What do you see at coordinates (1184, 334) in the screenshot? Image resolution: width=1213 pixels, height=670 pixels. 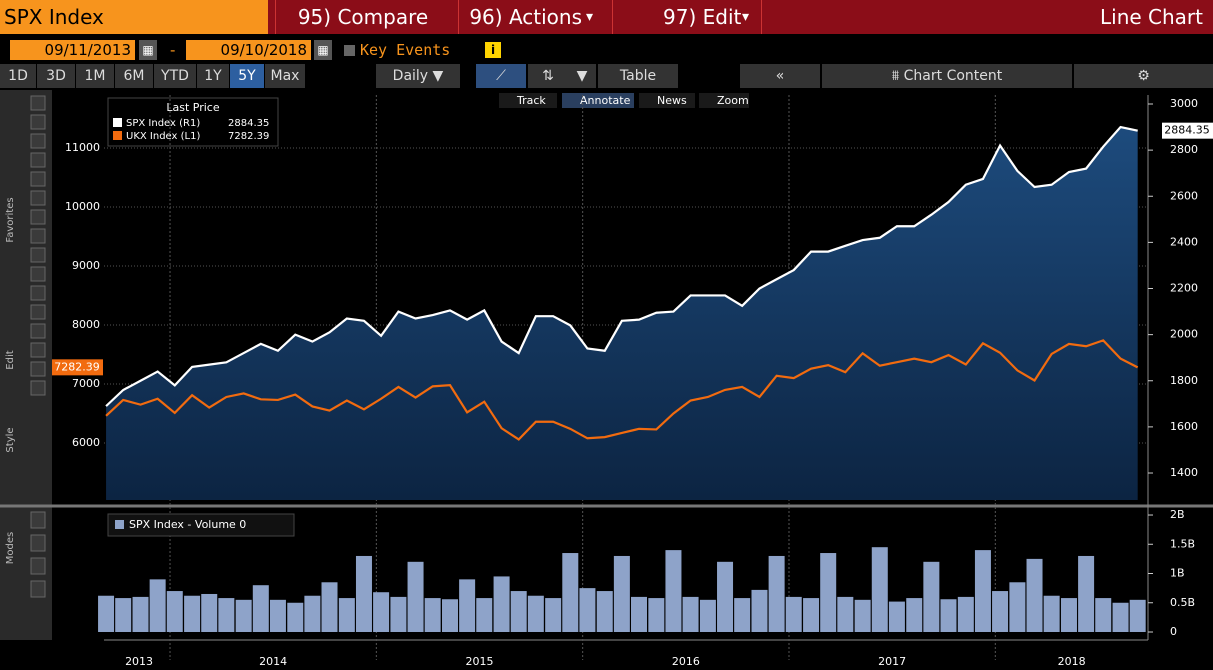 I see `y2-tick-label: 2000` at bounding box center [1184, 334].